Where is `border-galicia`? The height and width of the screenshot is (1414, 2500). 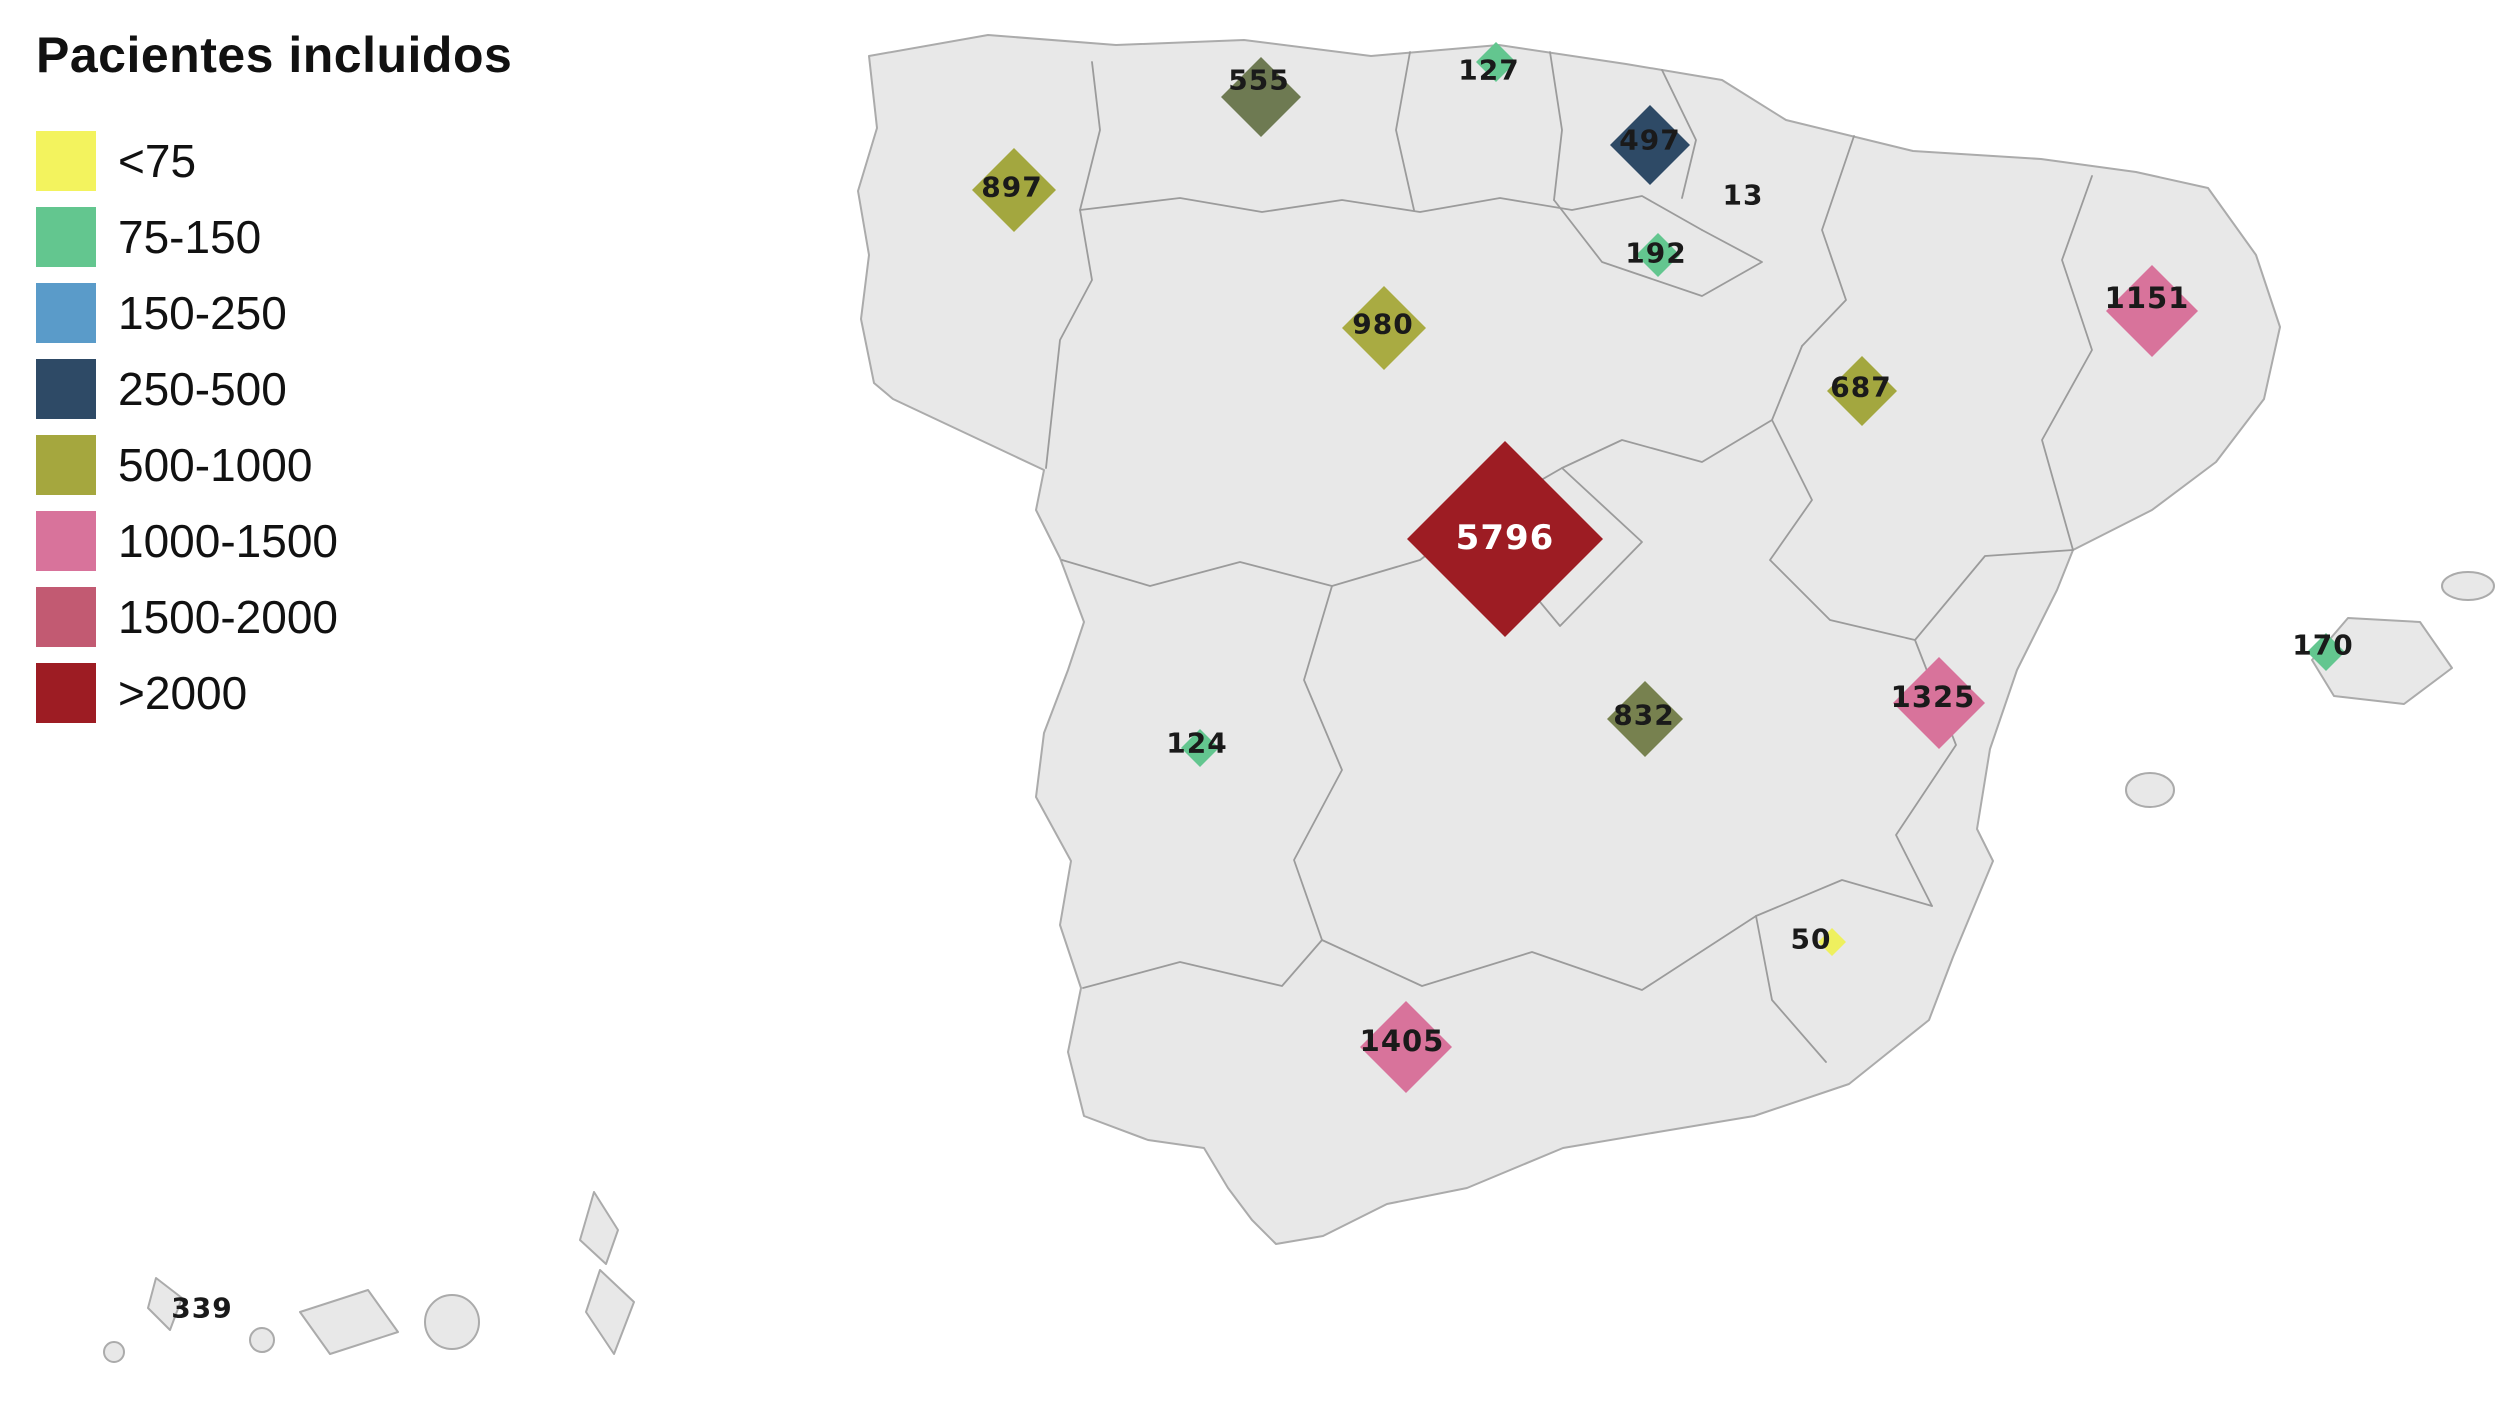 border-galicia is located at coordinates (1073, 265).